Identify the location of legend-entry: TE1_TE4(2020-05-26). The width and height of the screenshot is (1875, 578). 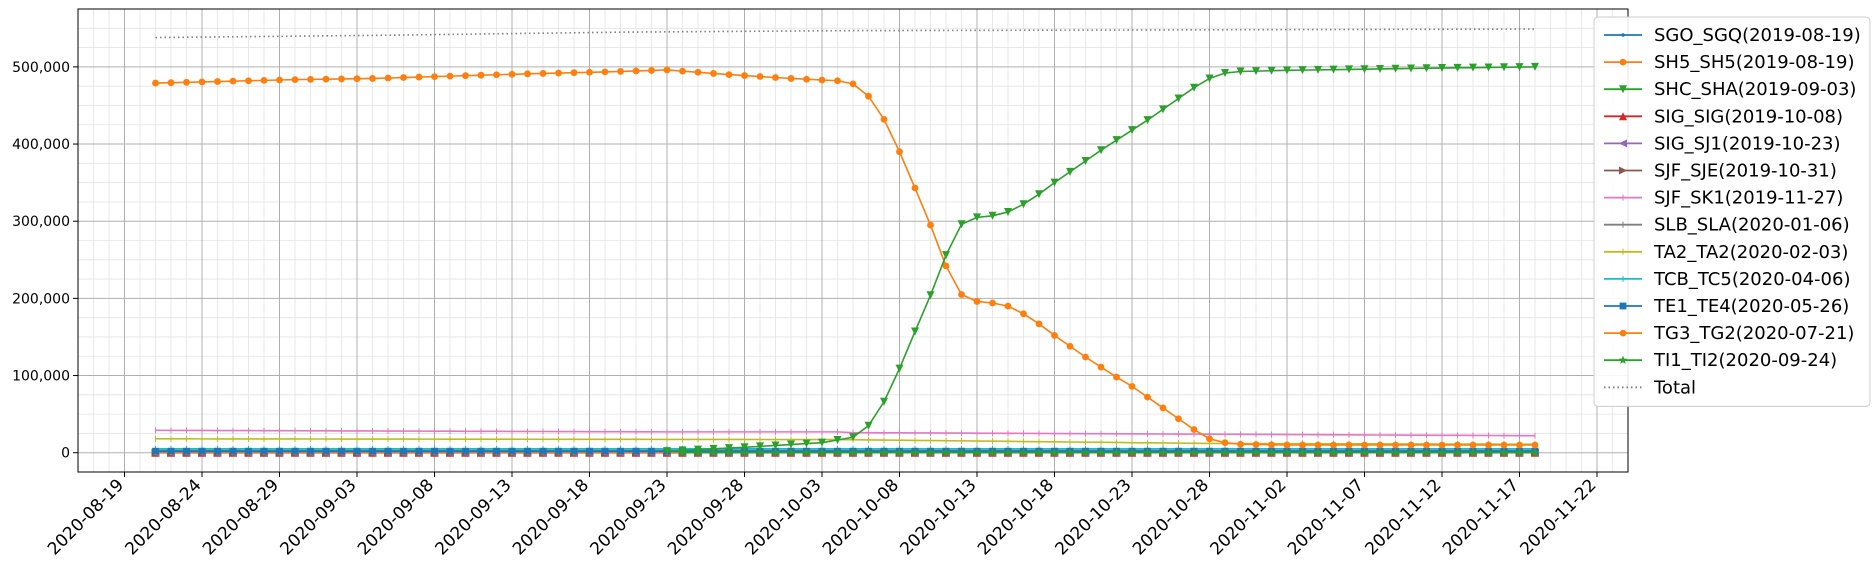
(1726, 306).